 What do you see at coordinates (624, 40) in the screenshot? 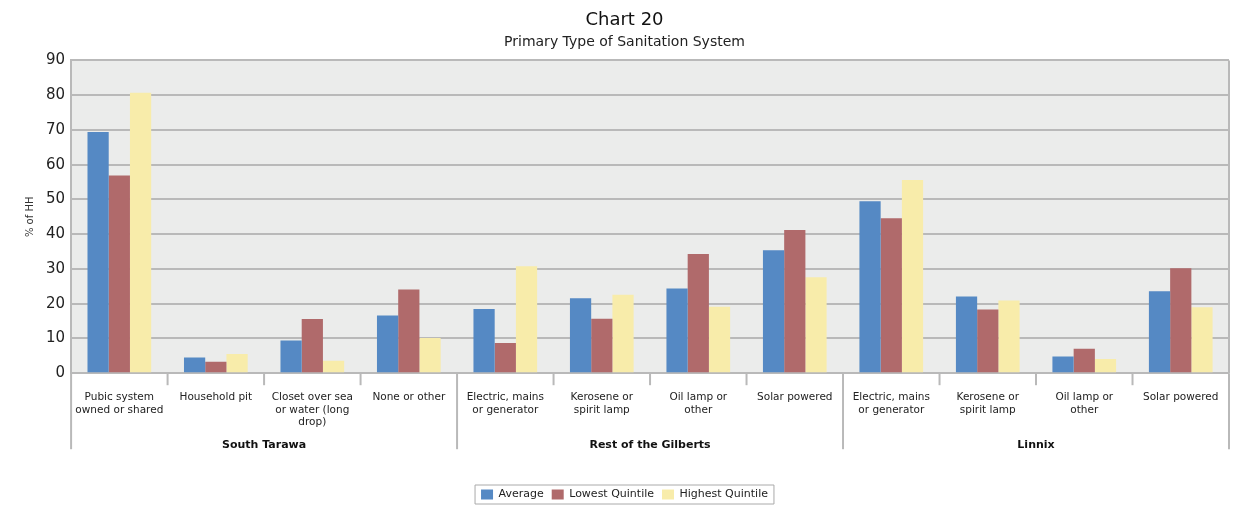
I see `chart-subtitle: Primary Type of Sanitation System` at bounding box center [624, 40].